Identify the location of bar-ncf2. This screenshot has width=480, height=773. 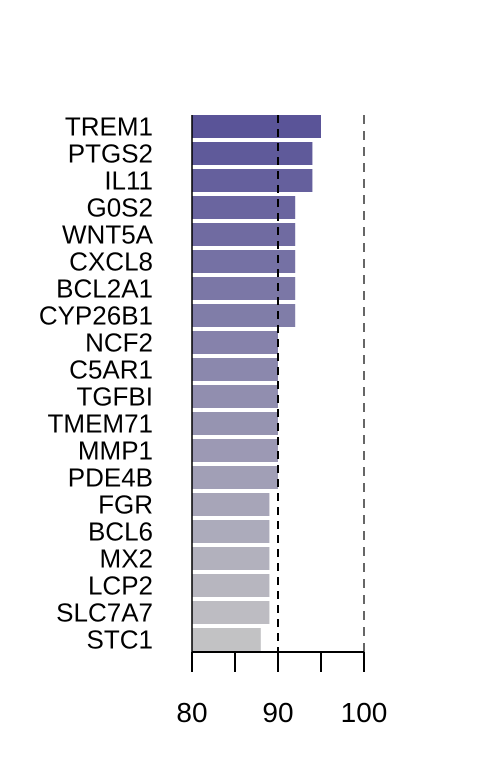
(235, 342).